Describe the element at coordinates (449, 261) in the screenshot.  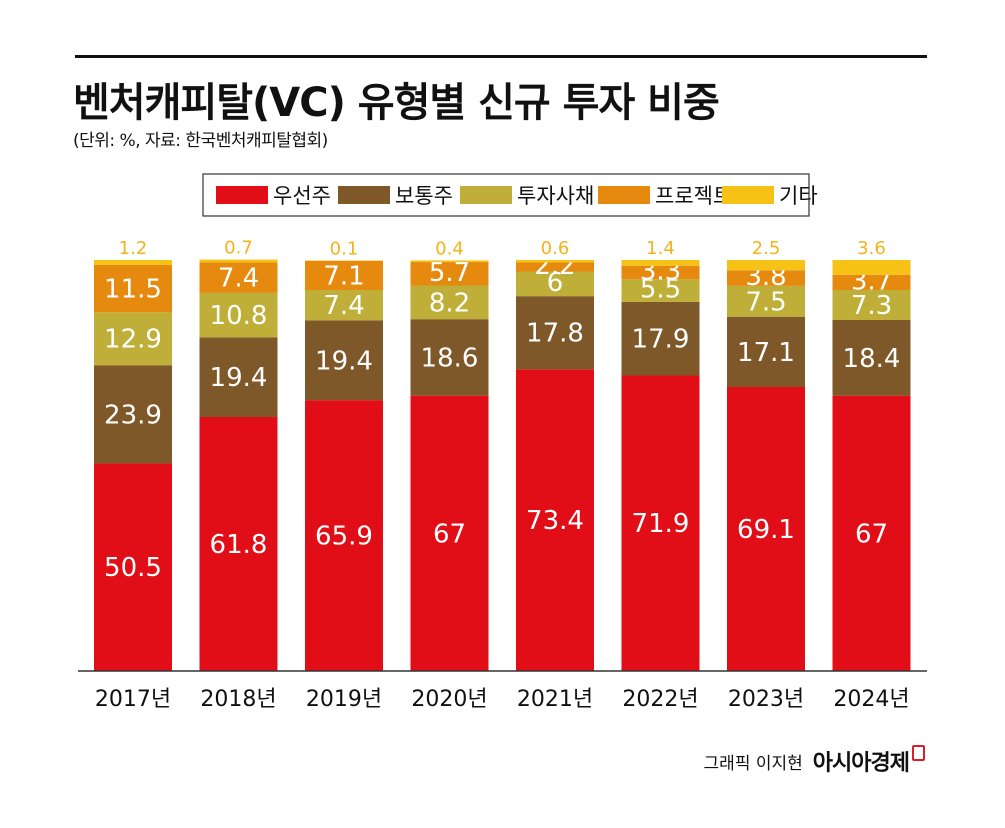
I see `bar-2020년-series-5` at that location.